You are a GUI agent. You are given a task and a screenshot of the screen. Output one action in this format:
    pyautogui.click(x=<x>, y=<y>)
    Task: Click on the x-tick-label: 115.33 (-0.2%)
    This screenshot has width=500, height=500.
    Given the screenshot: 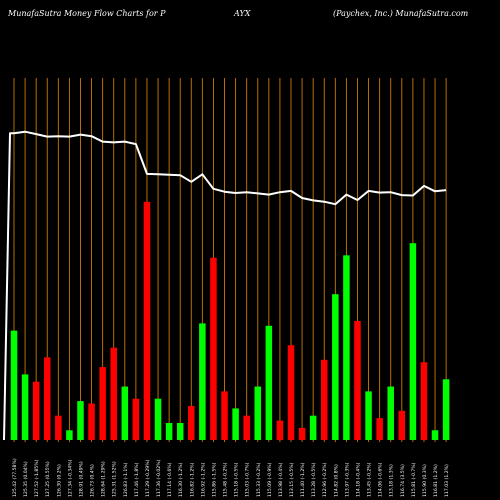 What is the action you would take?
    pyautogui.click(x=259, y=479)
    